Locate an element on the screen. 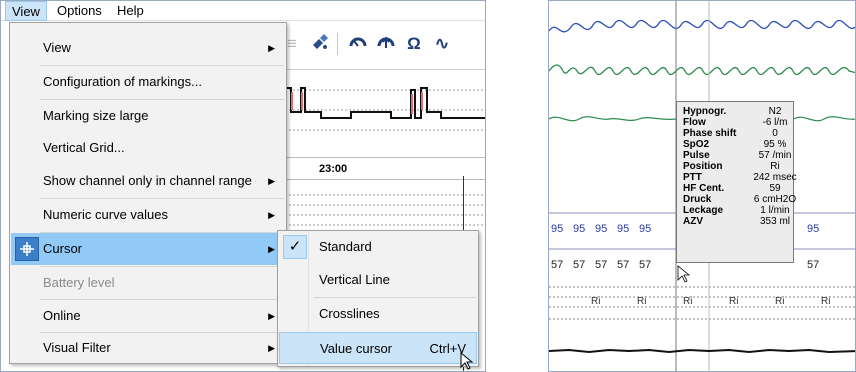 Image resolution: width=856 pixels, height=372 pixels. menu-item-marking-size-large: Marking size large is located at coordinates (148, 116).